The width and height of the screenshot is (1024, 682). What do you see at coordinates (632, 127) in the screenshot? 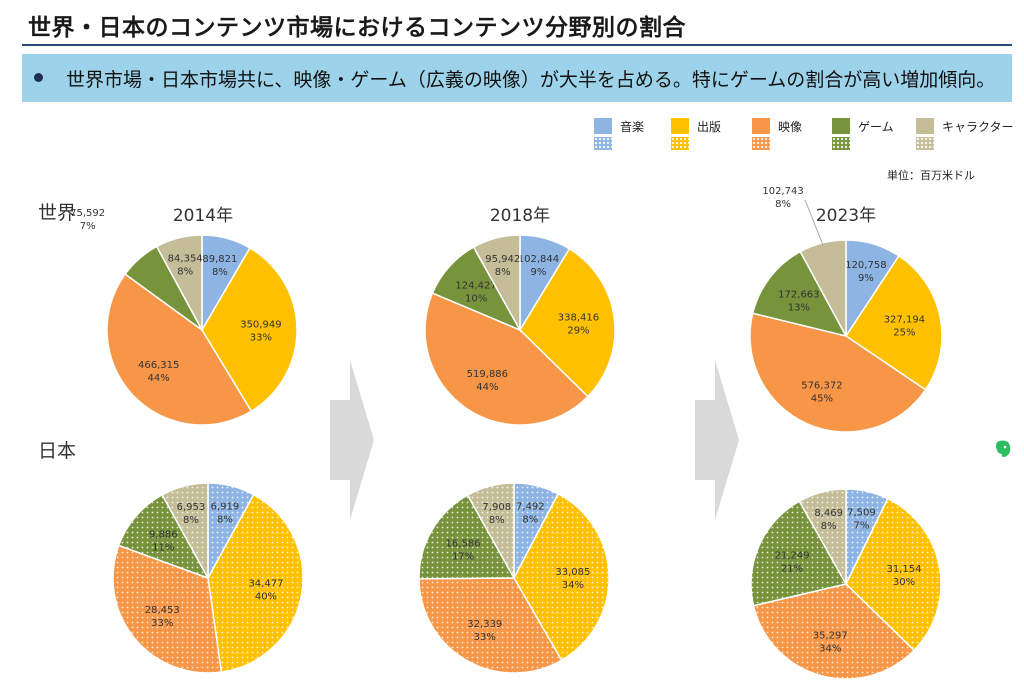
I see `legend-label: 音楽` at bounding box center [632, 127].